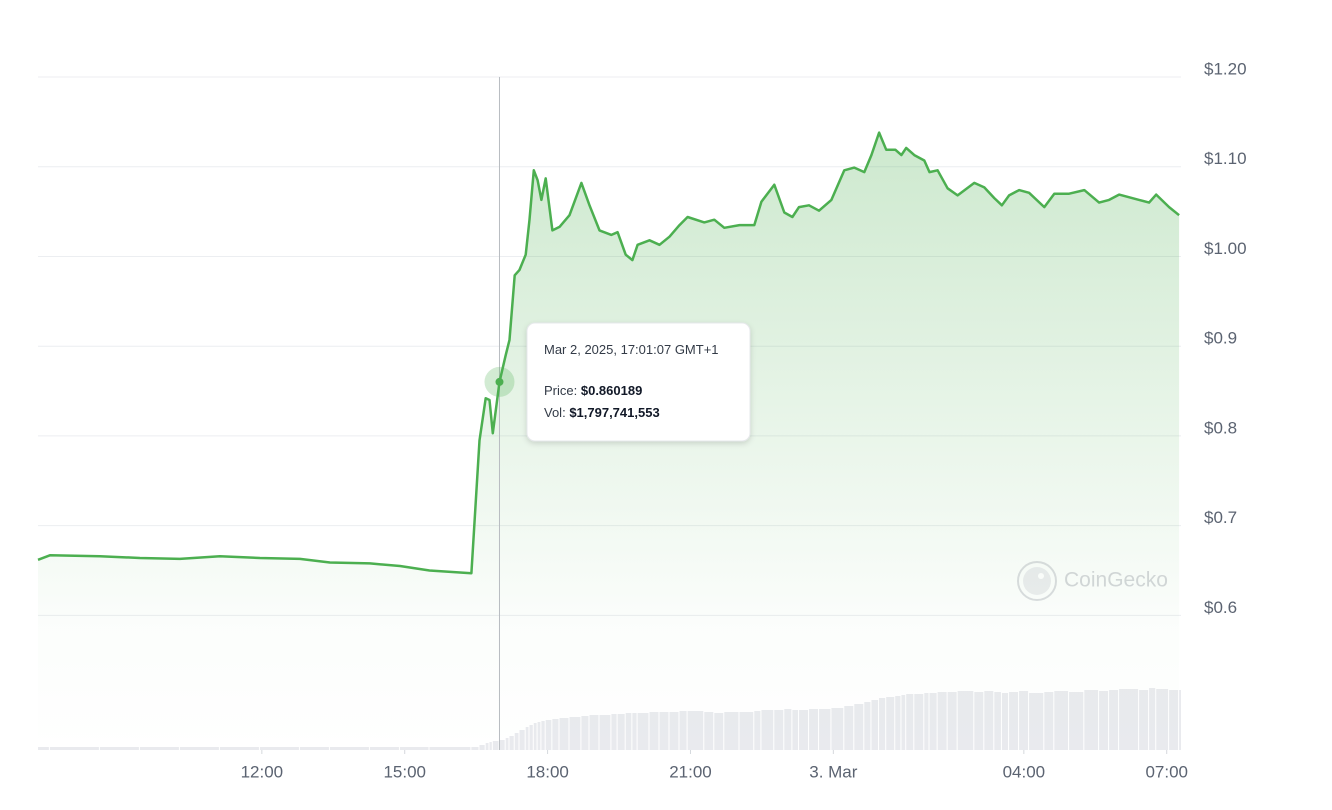  I want to click on volume-bar, so click(1180, 720).